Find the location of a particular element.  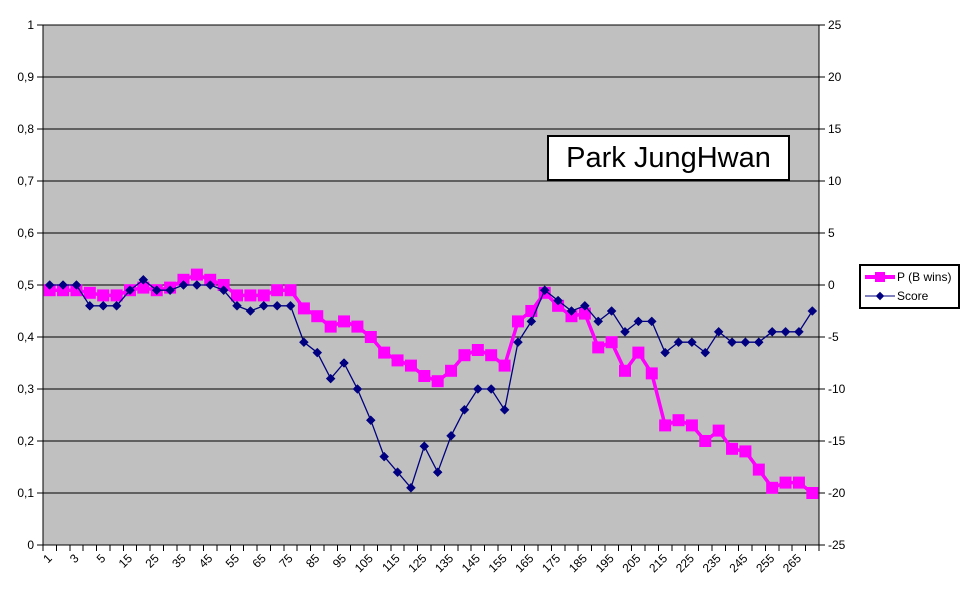

chart-title-box: Park JungHwan is located at coordinates (668, 158).